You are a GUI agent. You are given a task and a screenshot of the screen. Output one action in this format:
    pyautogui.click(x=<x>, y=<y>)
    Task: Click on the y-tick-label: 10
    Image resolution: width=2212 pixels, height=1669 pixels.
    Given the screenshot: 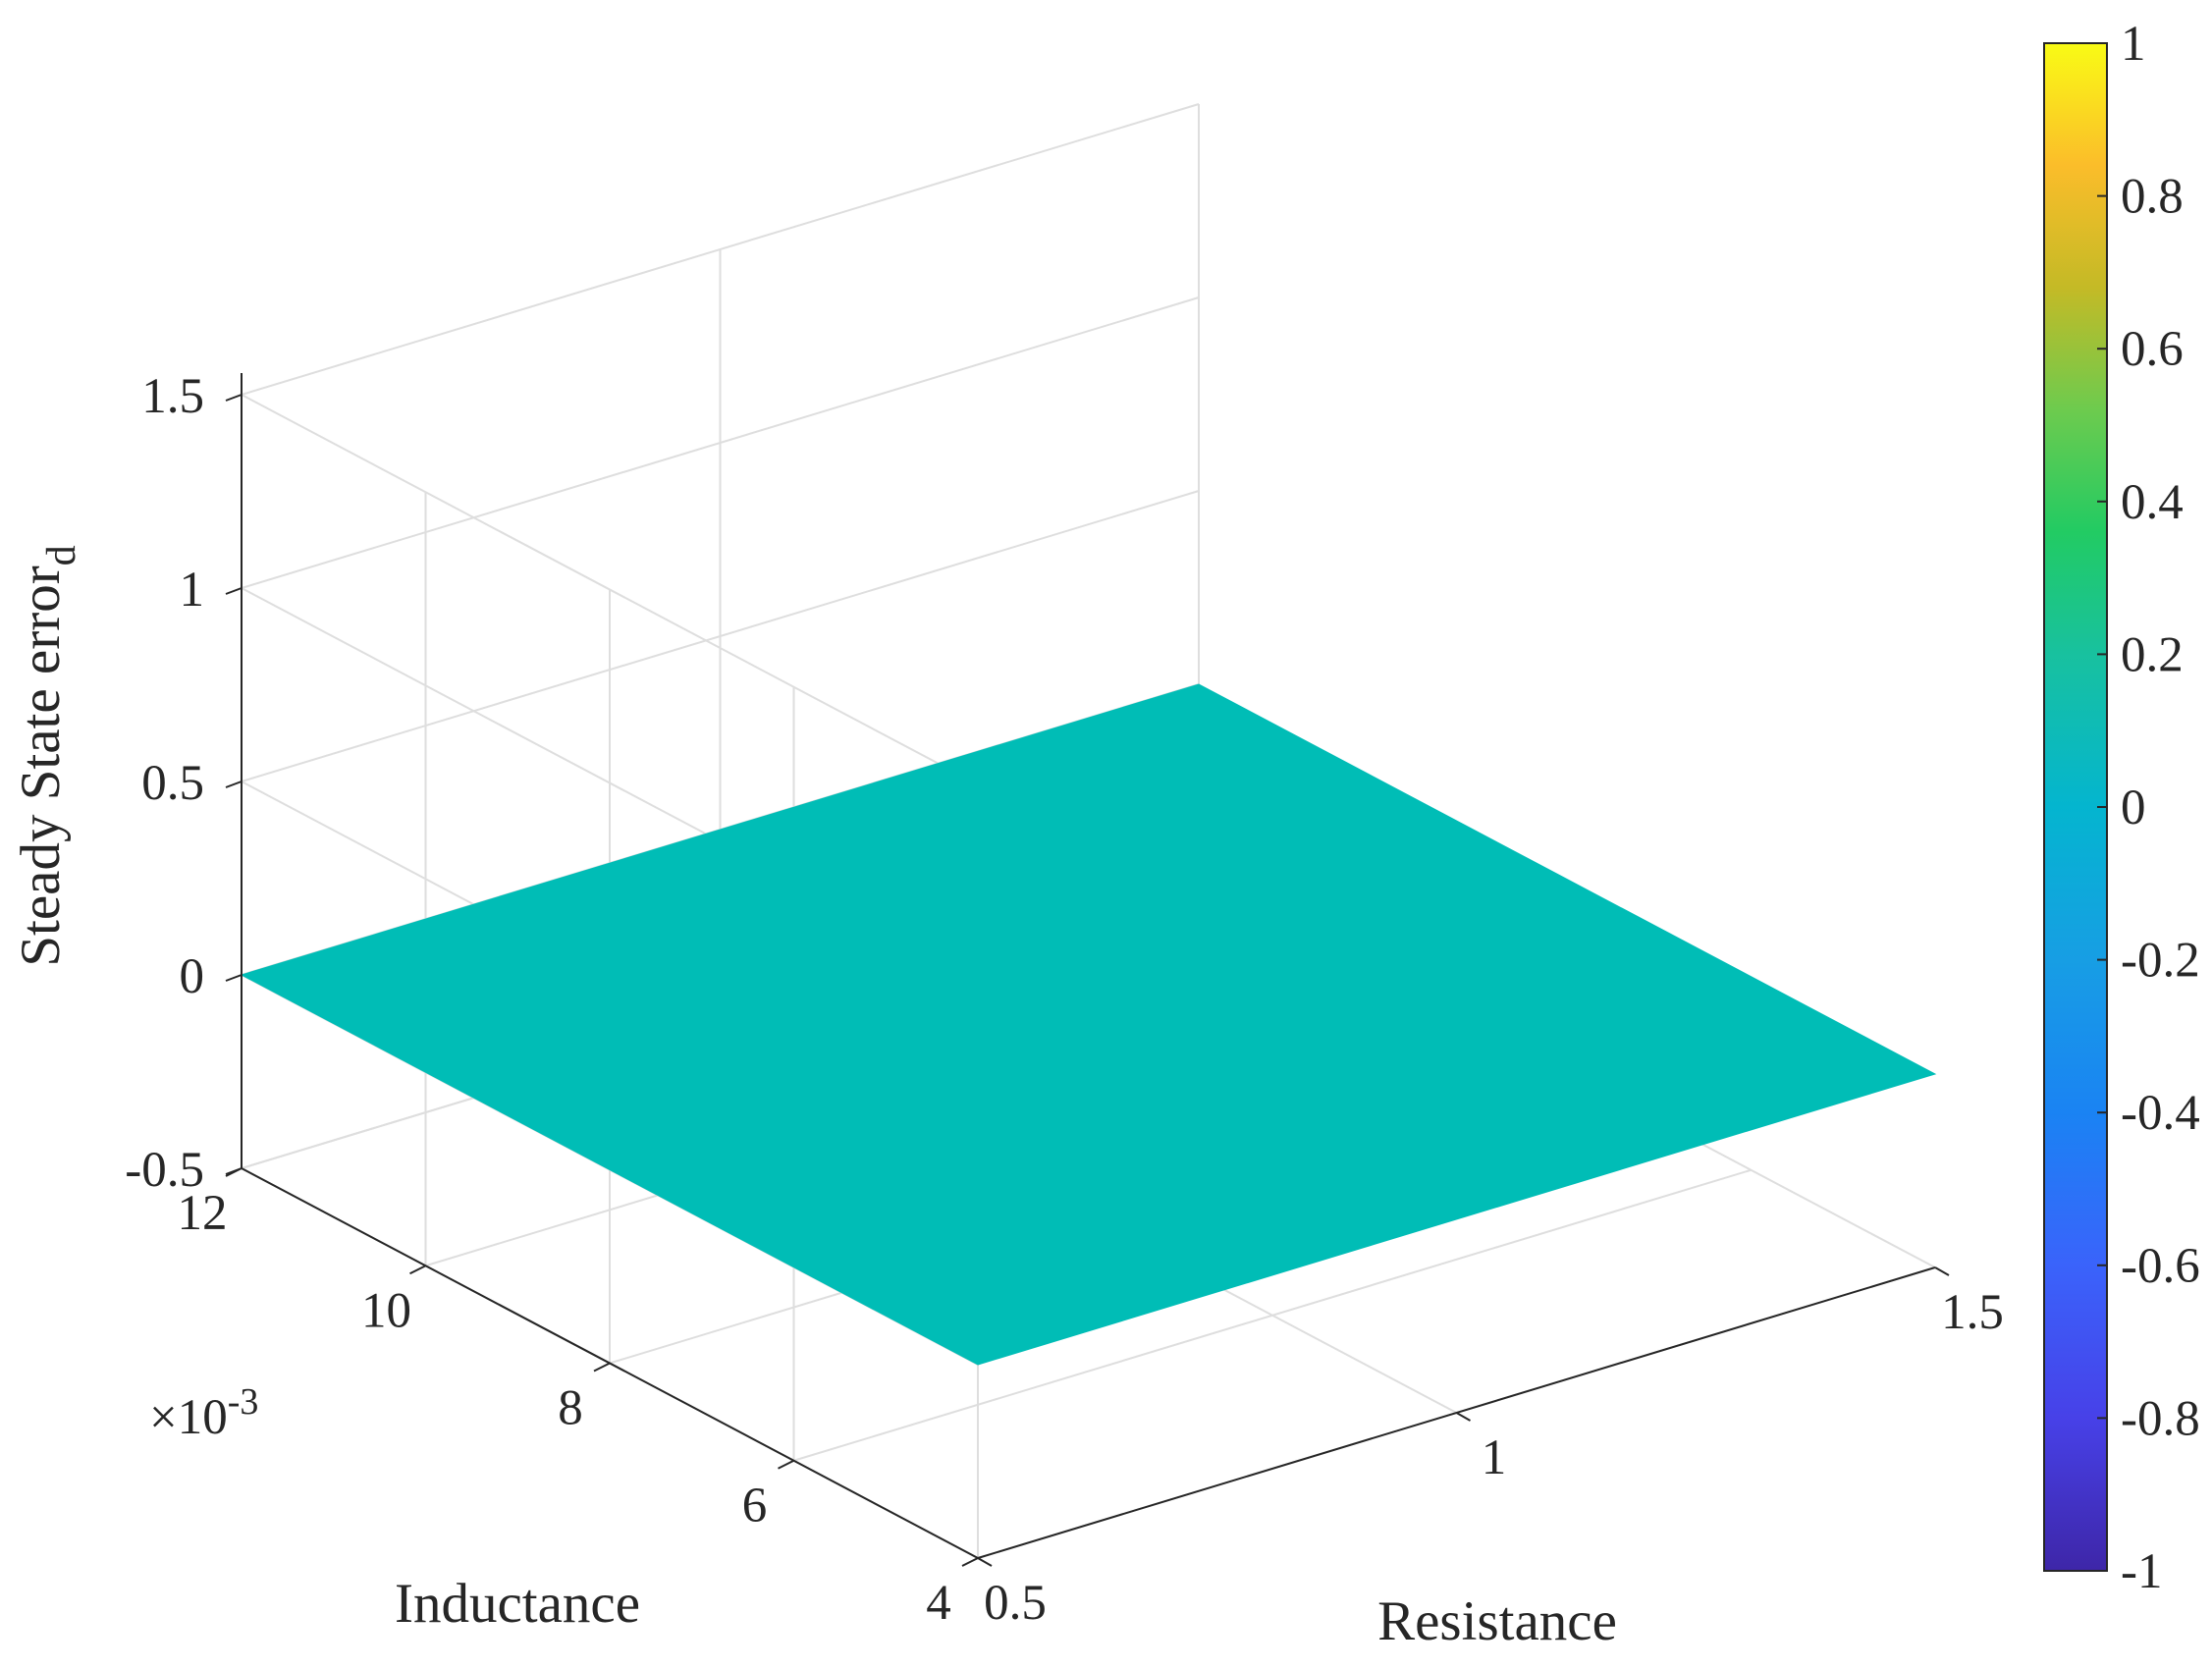 What is the action you would take?
    pyautogui.click(x=386, y=1310)
    